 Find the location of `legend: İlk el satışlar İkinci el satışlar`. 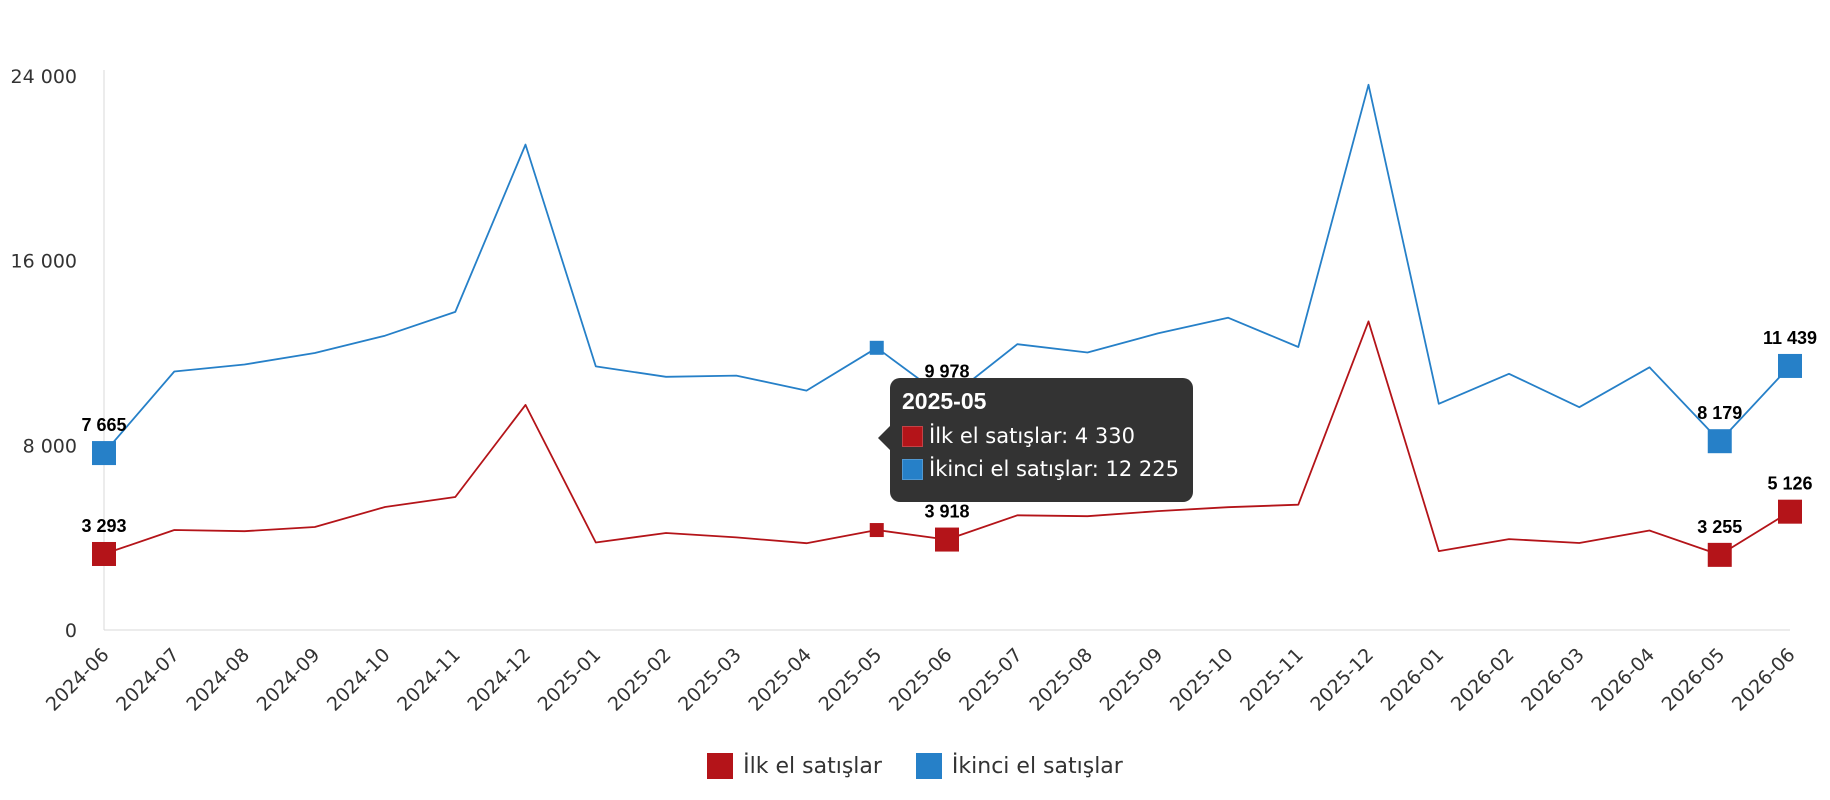

legend: İlk el satışlar İkinci el satışlar is located at coordinates (915, 766).